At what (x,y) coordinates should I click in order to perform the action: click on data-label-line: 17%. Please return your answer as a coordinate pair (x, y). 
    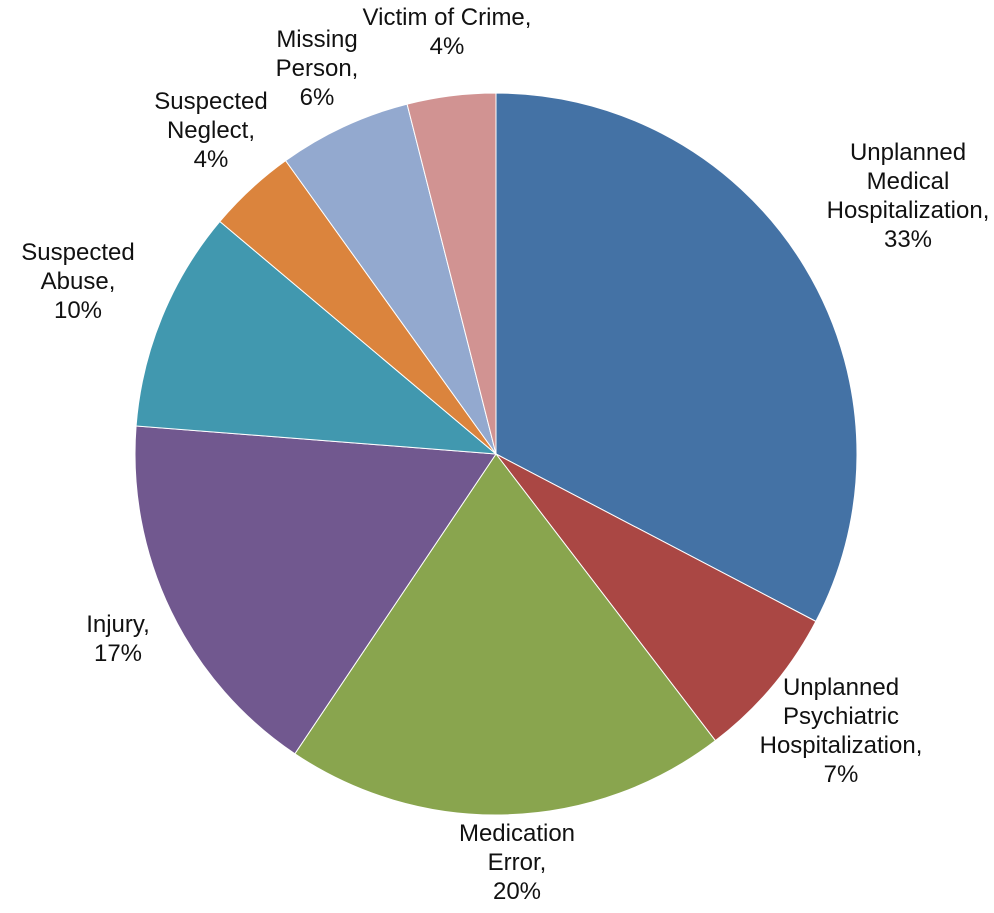
    Looking at the image, I should click on (118, 653).